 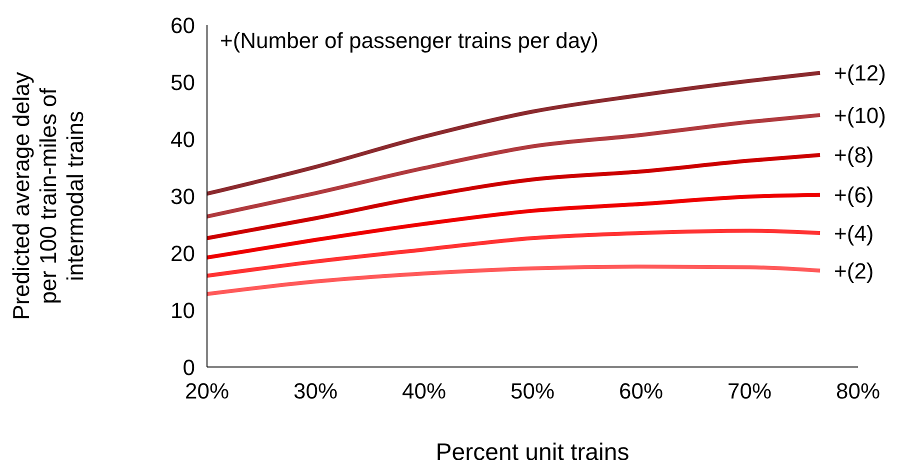 I want to click on y-tick-label: 40, so click(x=182, y=139).